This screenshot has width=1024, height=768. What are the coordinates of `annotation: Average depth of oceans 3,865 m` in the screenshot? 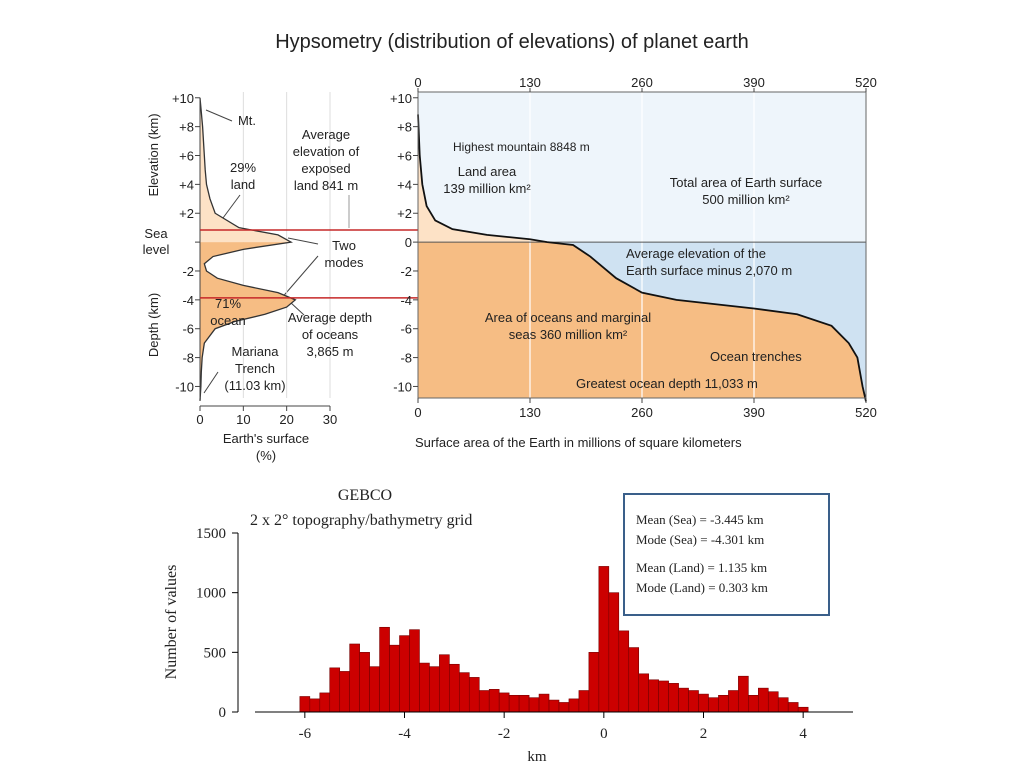 It's located at (330, 334).